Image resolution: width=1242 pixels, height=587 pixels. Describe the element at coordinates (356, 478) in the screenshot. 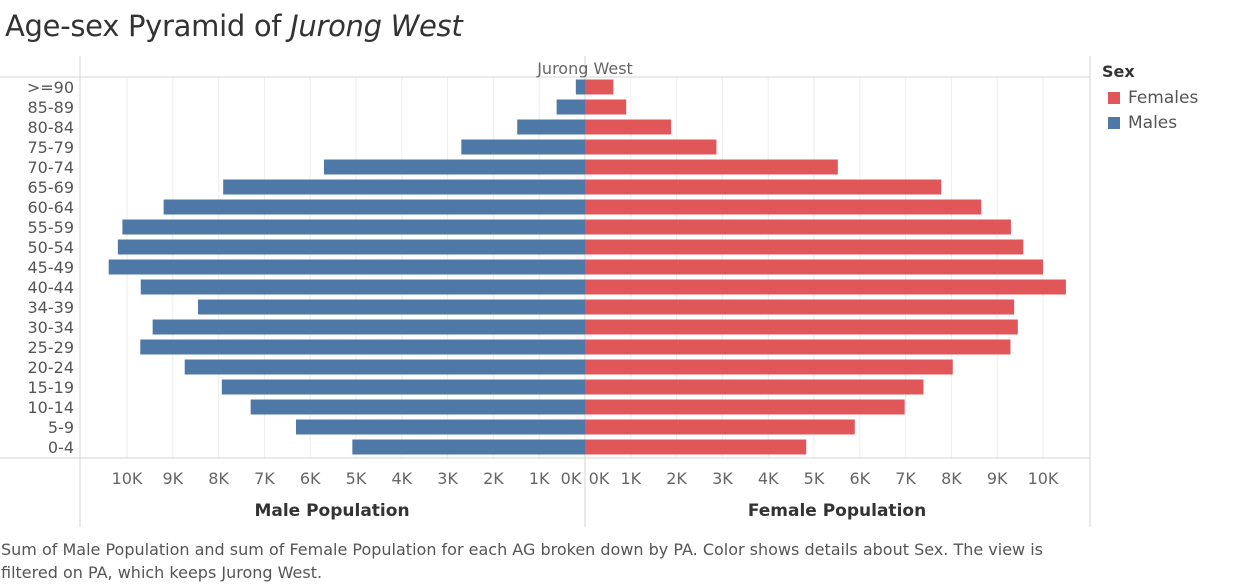

I see `left-axis-tick: 5K` at that location.